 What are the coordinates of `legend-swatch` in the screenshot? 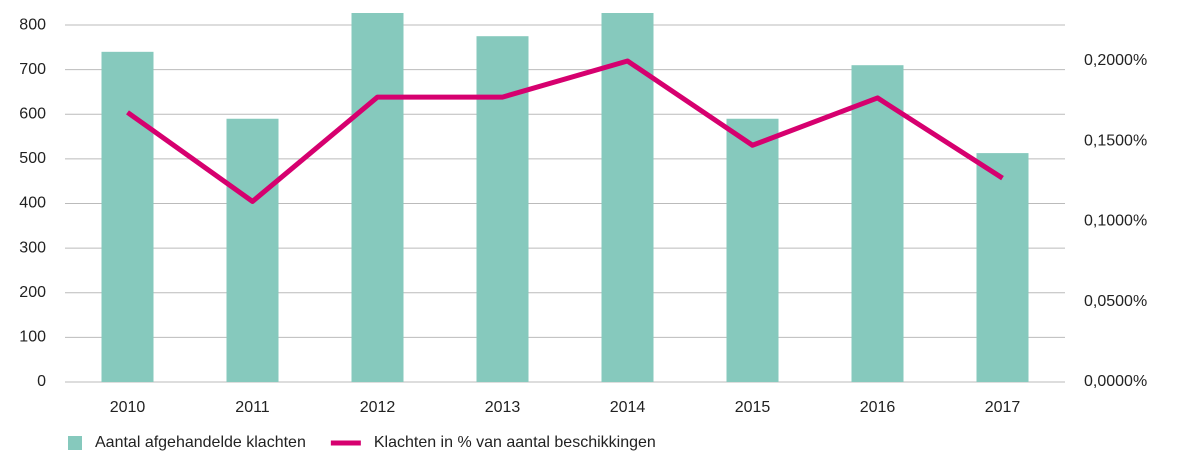 It's located at (75, 443).